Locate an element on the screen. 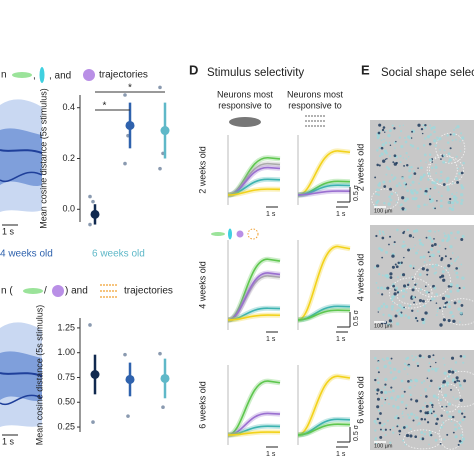 The height and width of the screenshot is (474, 474). scale-label: 100 µm is located at coordinates (383, 326).